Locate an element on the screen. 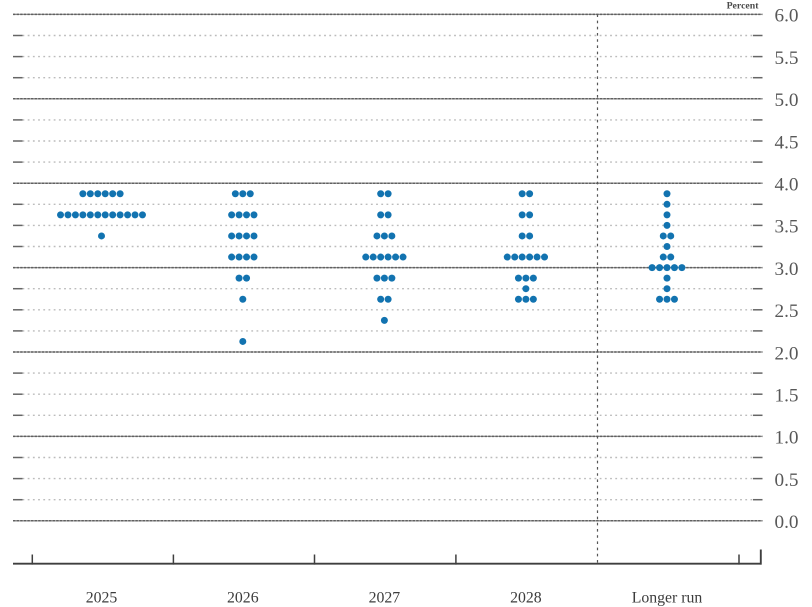 This screenshot has height=607, width=812. svg-text: 0.0 is located at coordinates (787, 522).